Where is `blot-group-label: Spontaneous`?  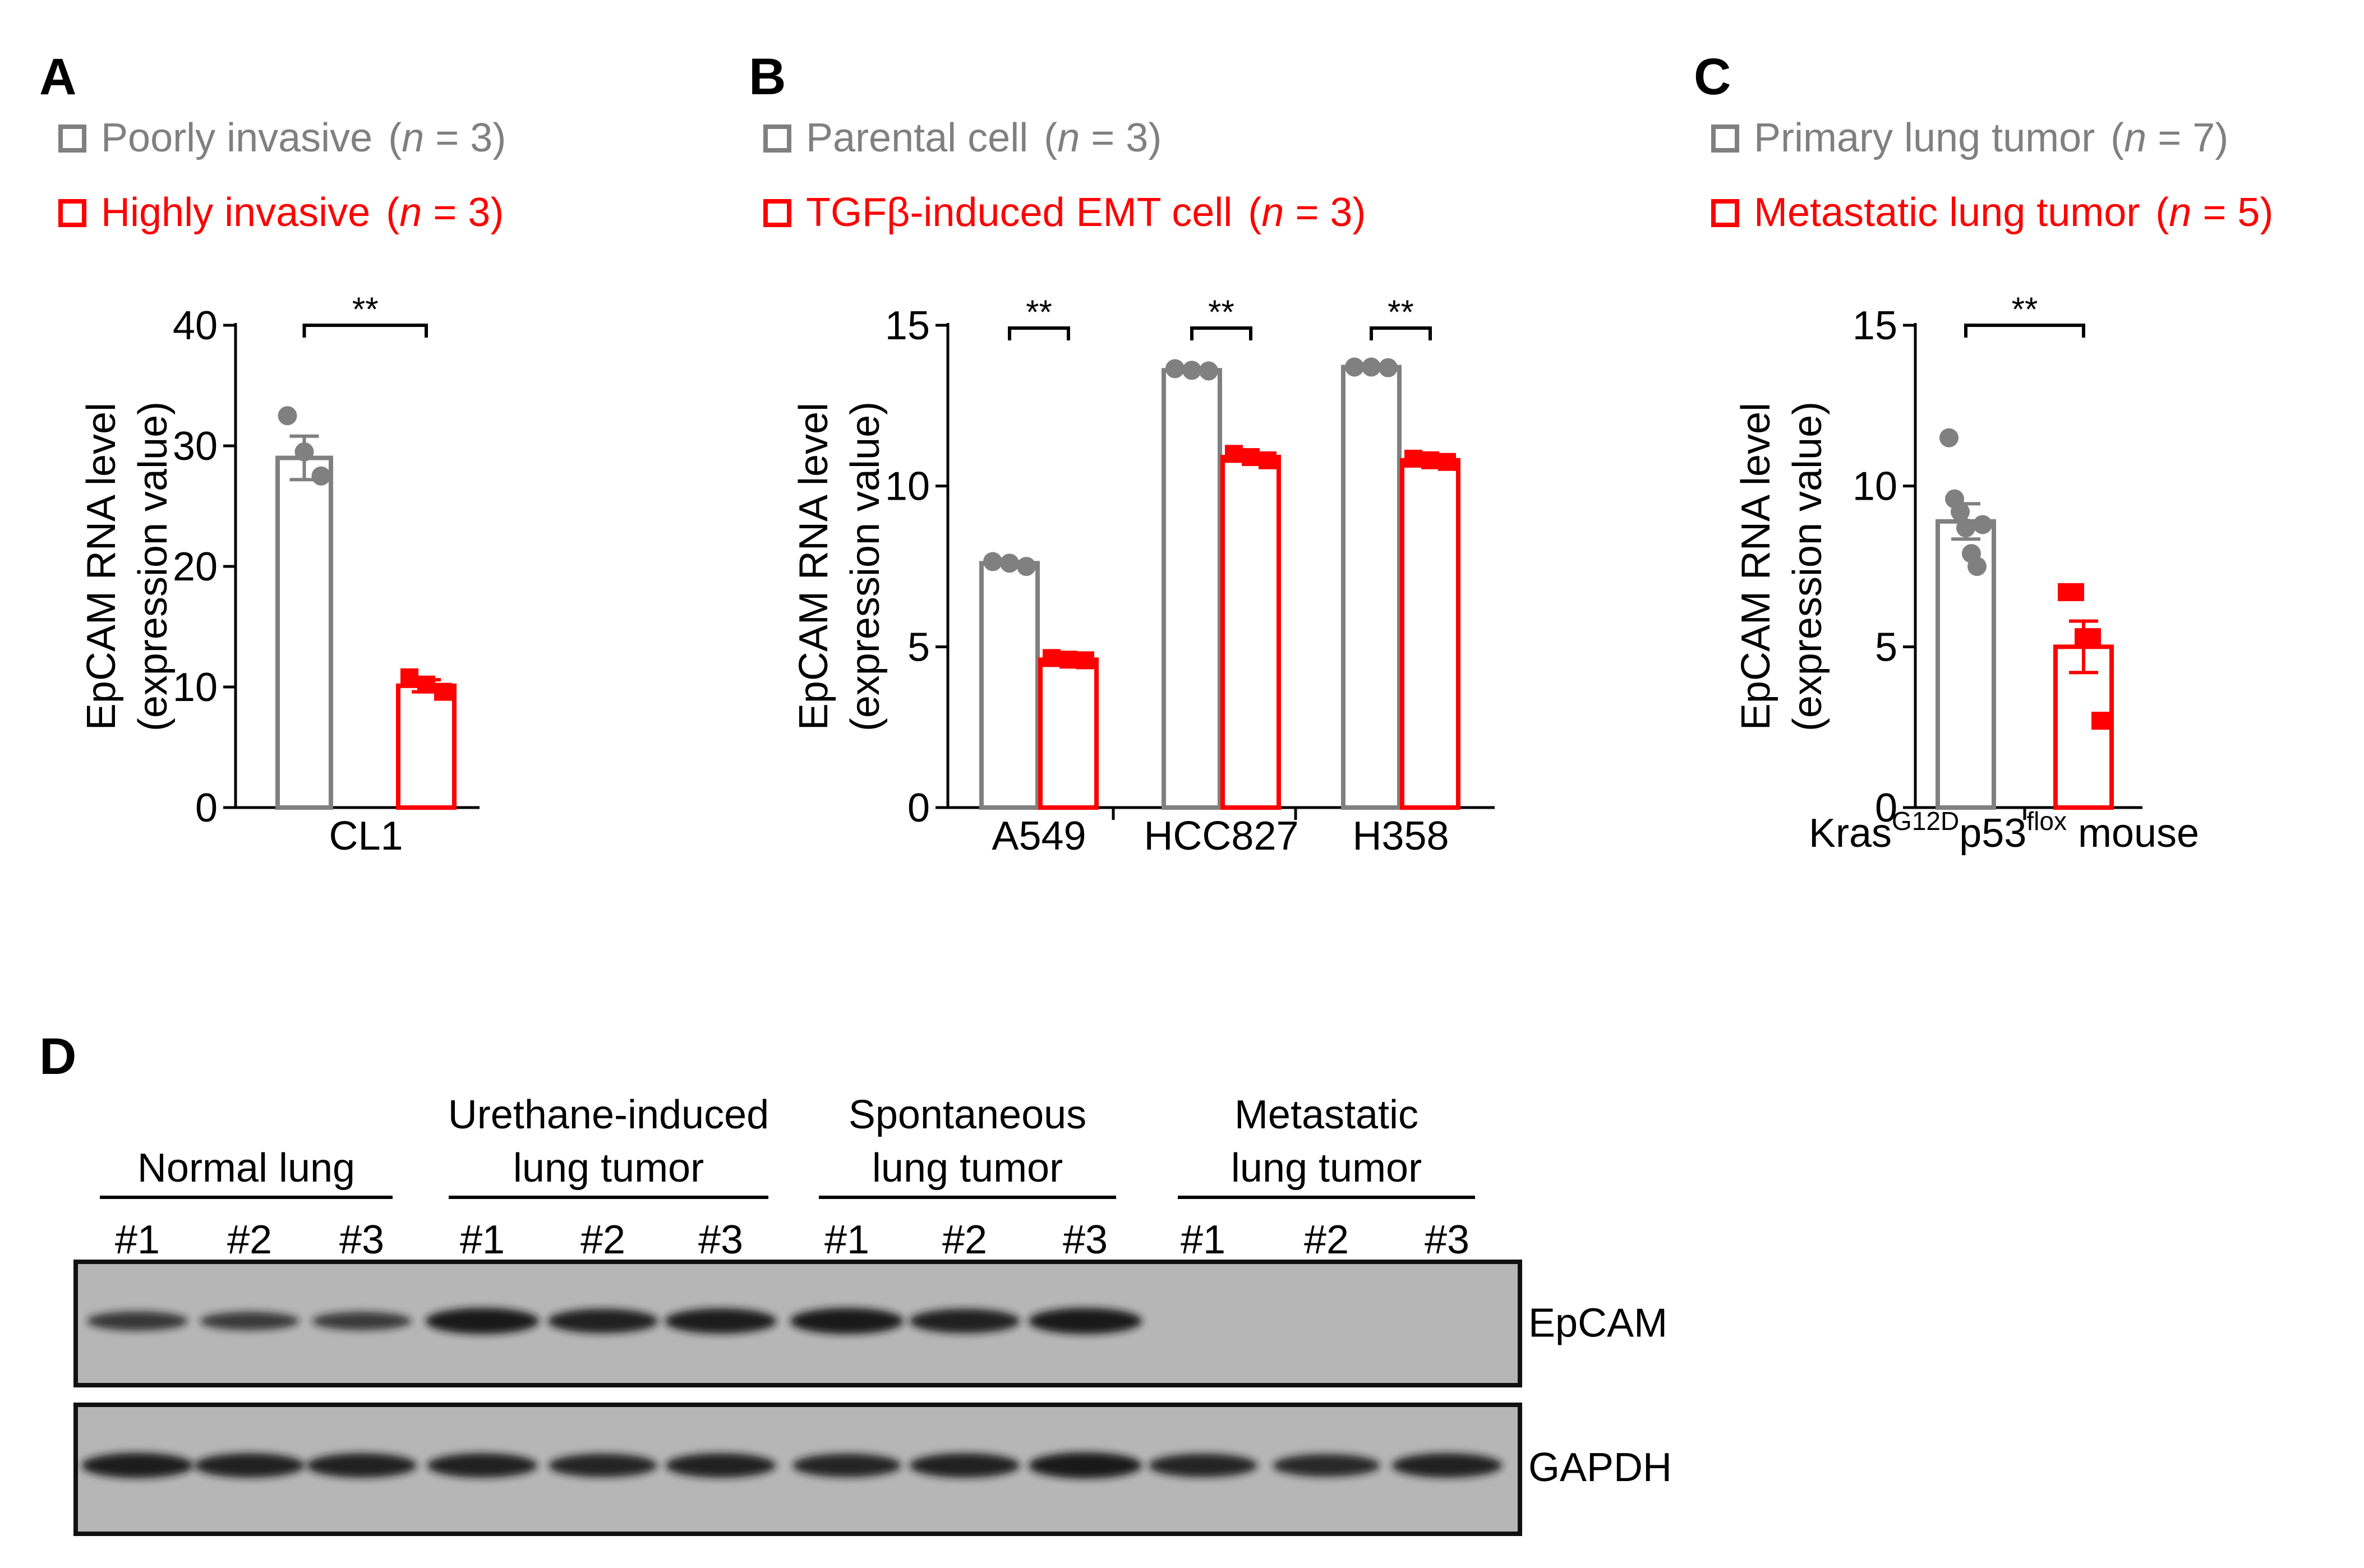
blot-group-label: Spontaneous is located at coordinates (967, 1114).